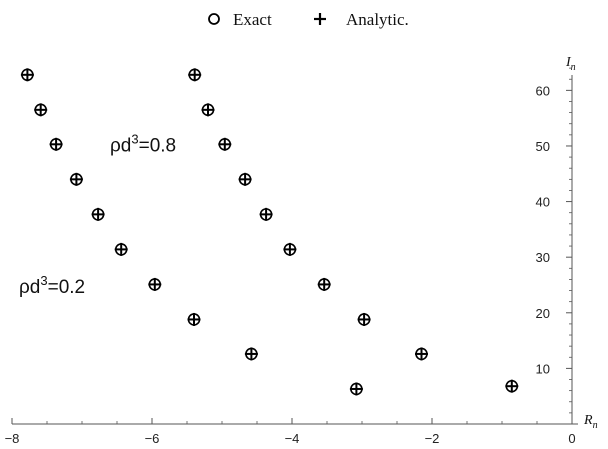 The image size is (608, 449). What do you see at coordinates (590, 422) in the screenshot?
I see `x-axis-label: Rn` at bounding box center [590, 422].